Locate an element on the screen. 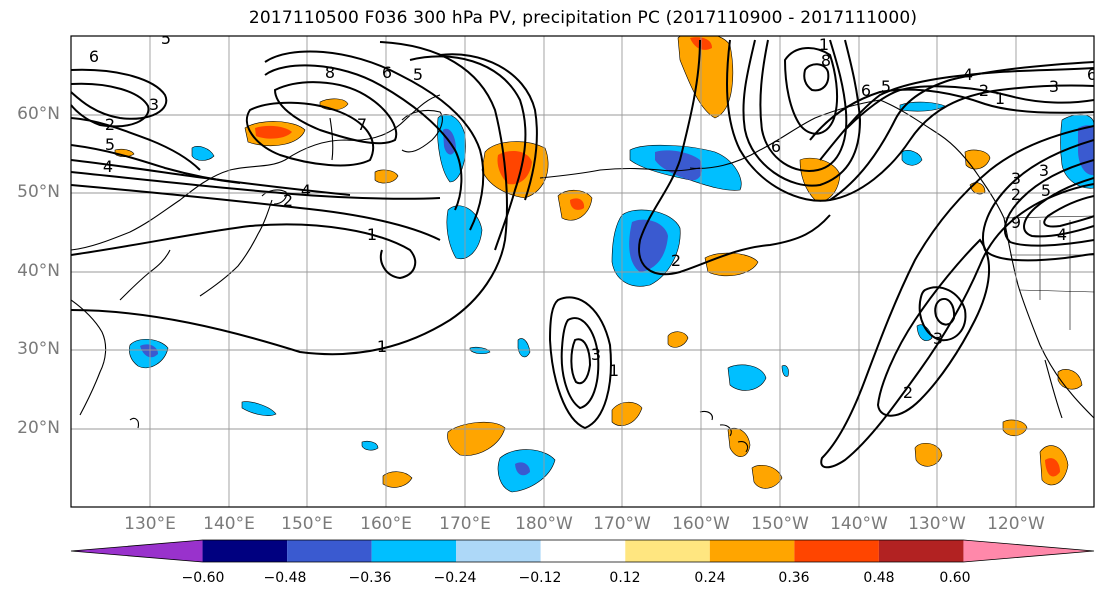 Image resolution: width=1105 pixels, height=601 pixels. lon-label: 140°W is located at coordinates (859, 524).